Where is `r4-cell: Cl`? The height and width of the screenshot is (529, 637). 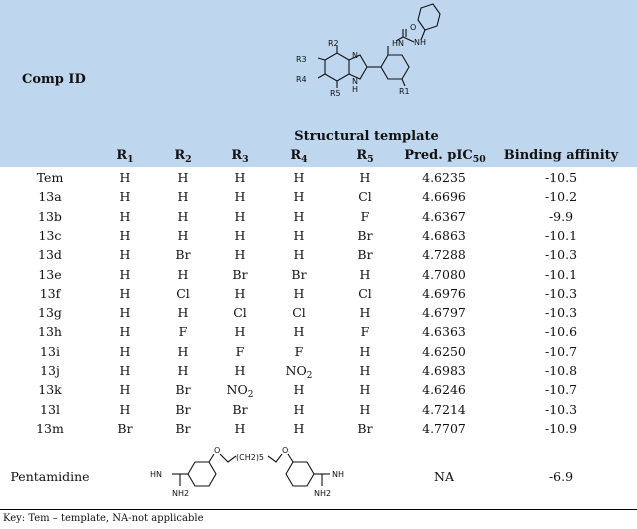 r4-cell: Cl is located at coordinates (299, 313).